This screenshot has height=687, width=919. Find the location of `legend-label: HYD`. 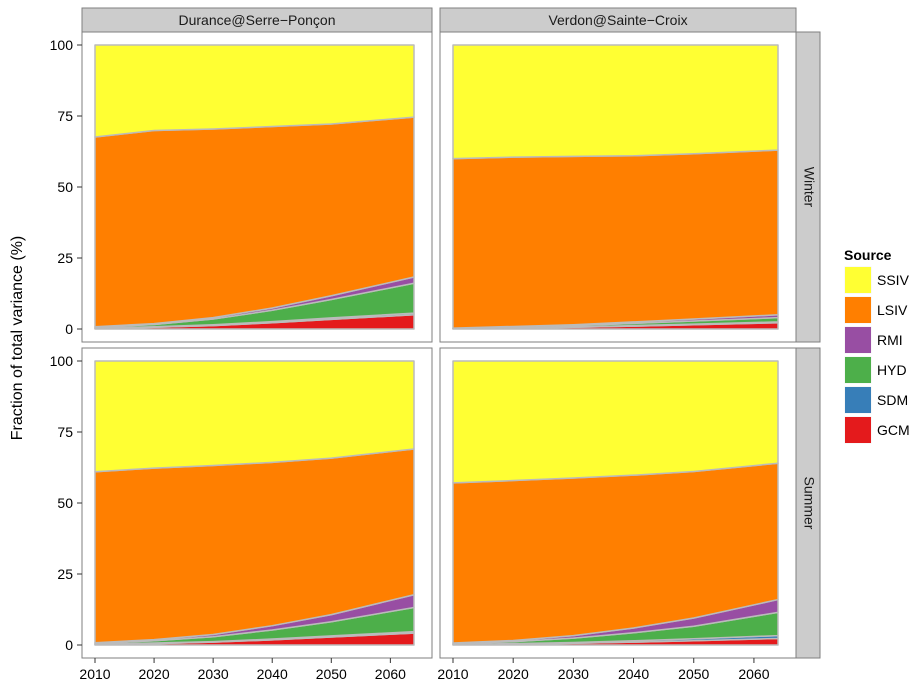

legend-label: HYD is located at coordinates (892, 370).